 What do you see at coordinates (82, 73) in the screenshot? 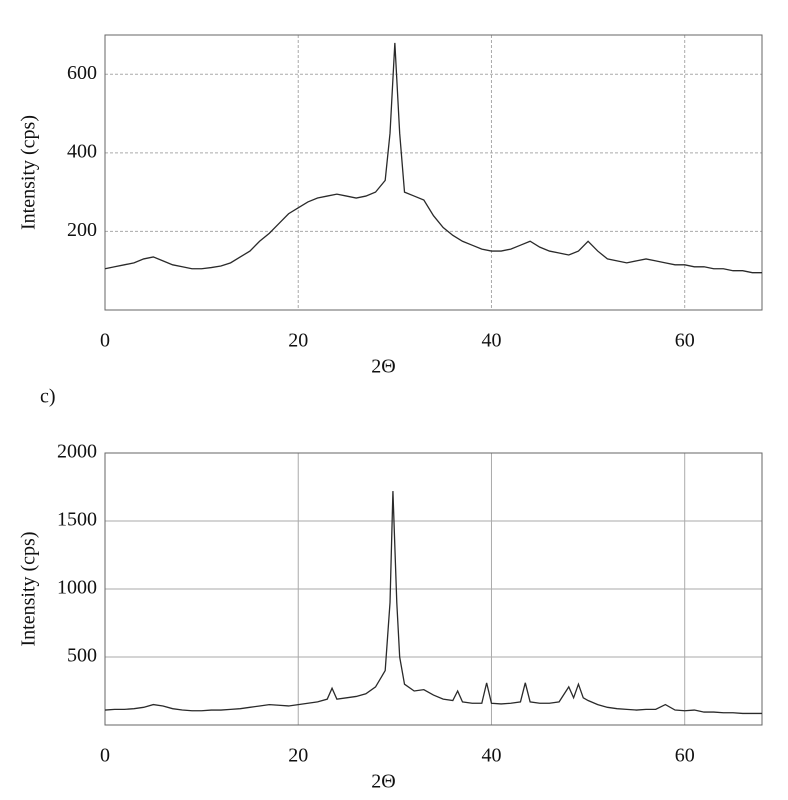
I see `y-tick-label: 600` at bounding box center [82, 73].